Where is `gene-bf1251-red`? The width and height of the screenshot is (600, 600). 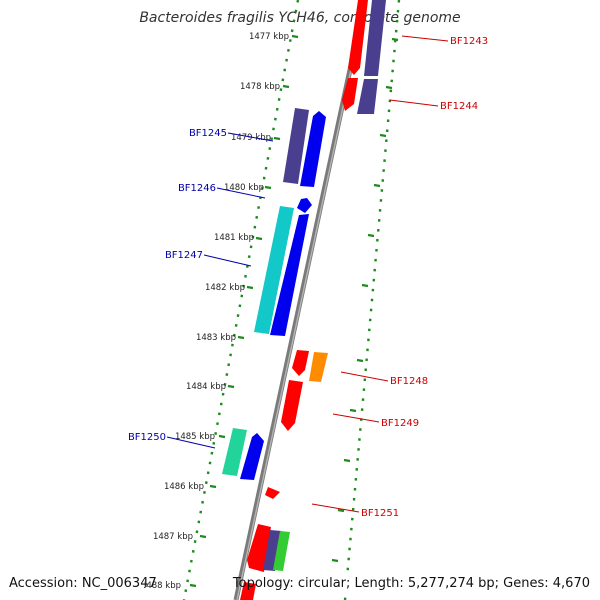 gene-bf1251-red is located at coordinates (272, 493).